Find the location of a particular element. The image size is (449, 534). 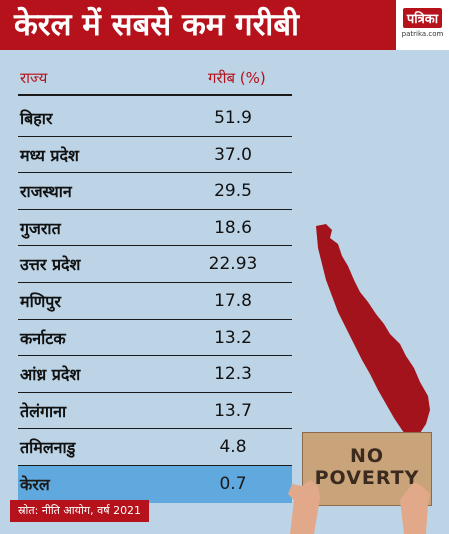

table-header: राज्य गरीब (%) is located at coordinates (155, 82).